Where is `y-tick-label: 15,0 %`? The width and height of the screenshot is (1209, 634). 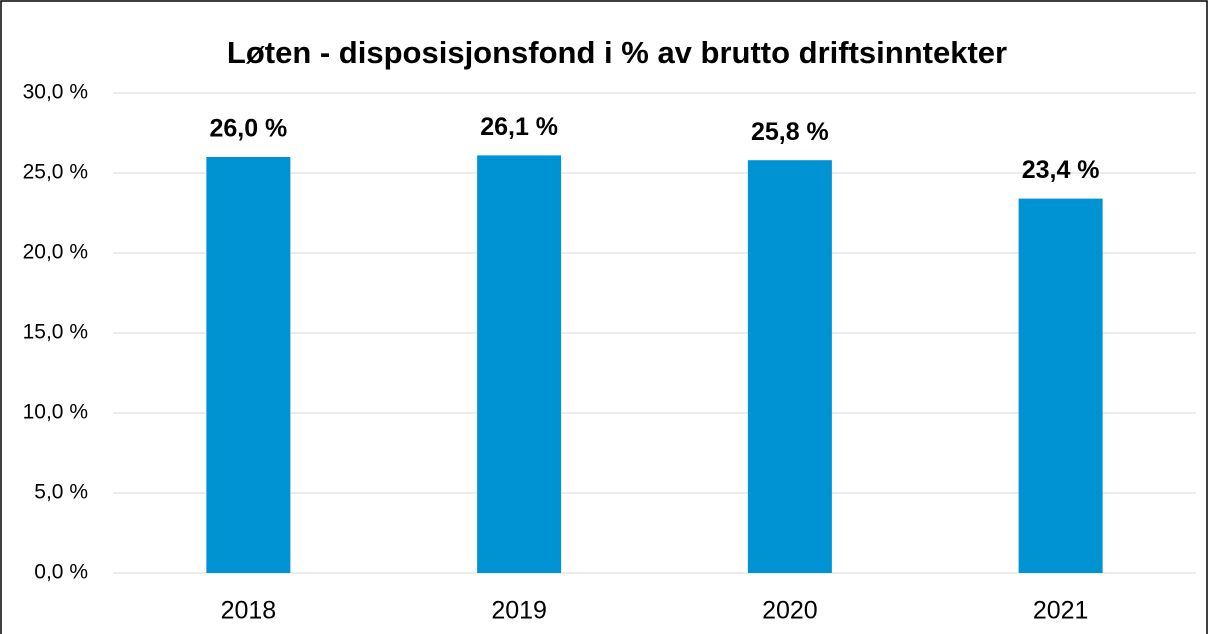
y-tick-label: 15,0 % is located at coordinates (55, 332).